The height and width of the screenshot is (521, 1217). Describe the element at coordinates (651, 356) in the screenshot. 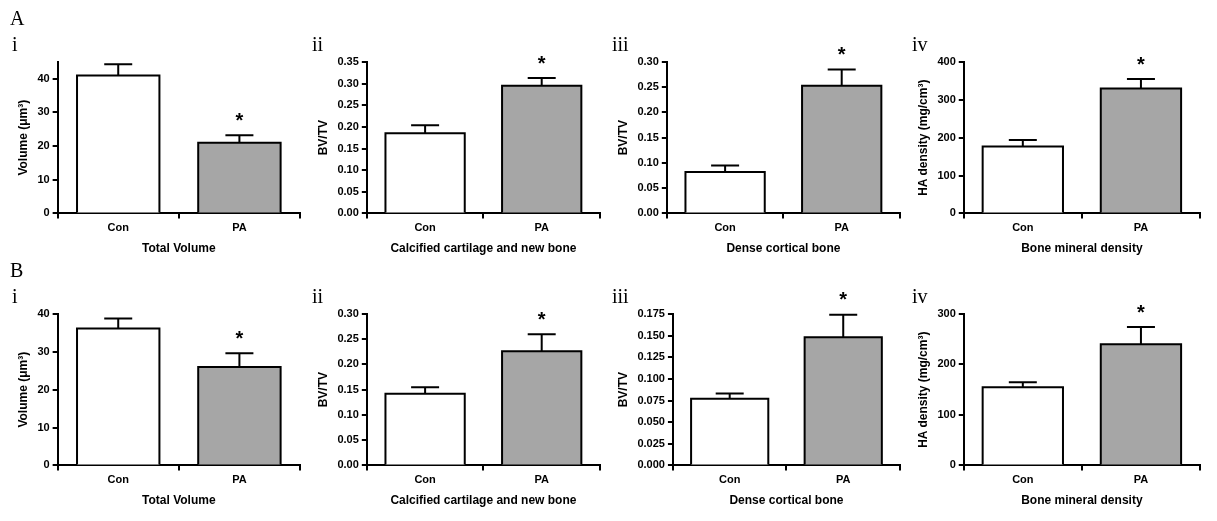

I see `y-tick-label: 0.125` at that location.